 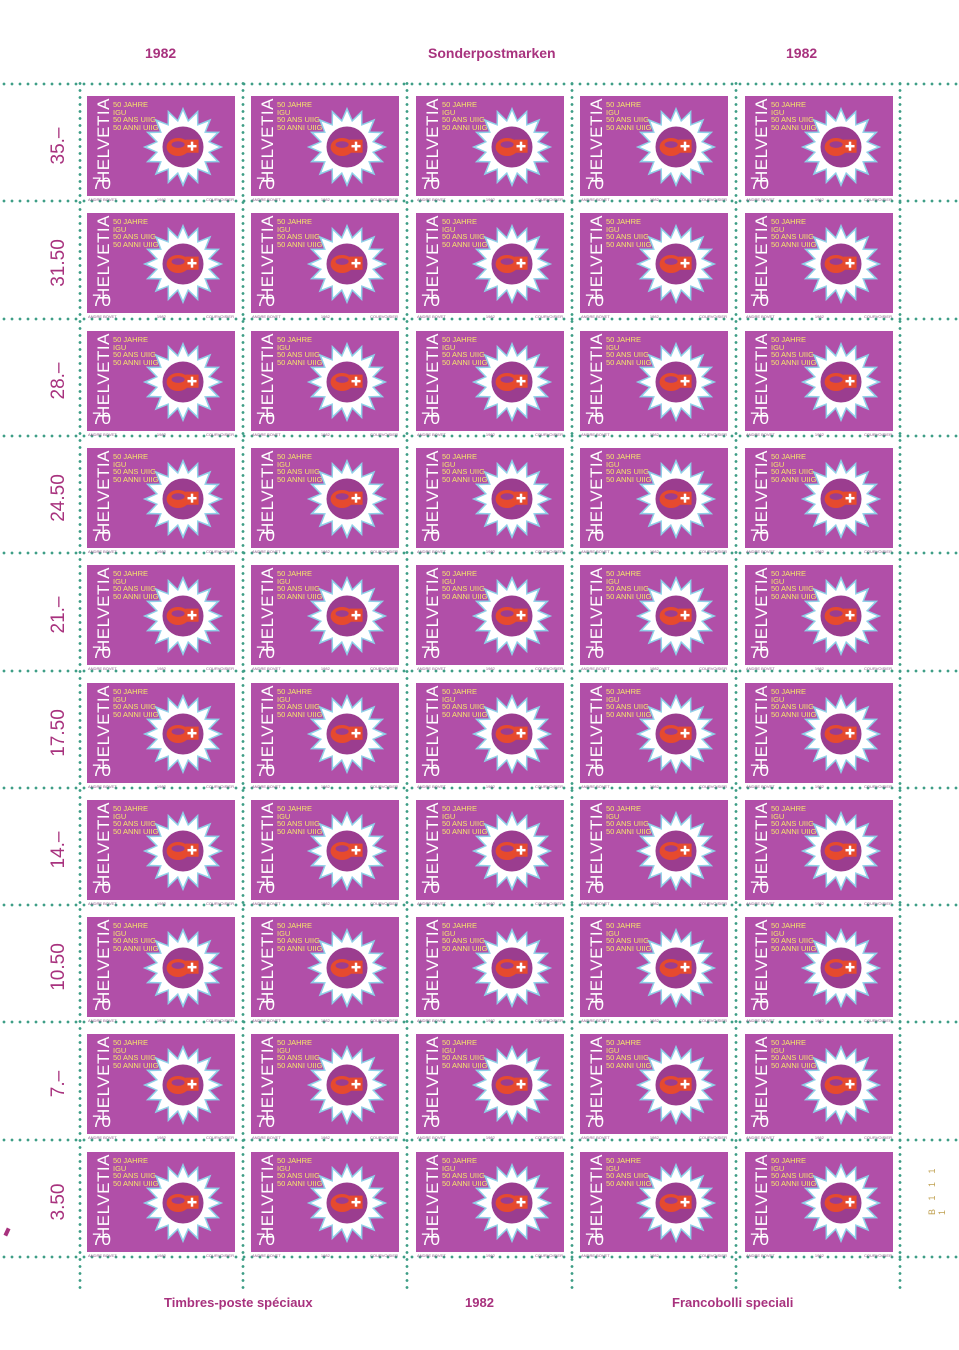 What do you see at coordinates (161, 53) in the screenshot?
I see `top-left-year: 1982` at bounding box center [161, 53].